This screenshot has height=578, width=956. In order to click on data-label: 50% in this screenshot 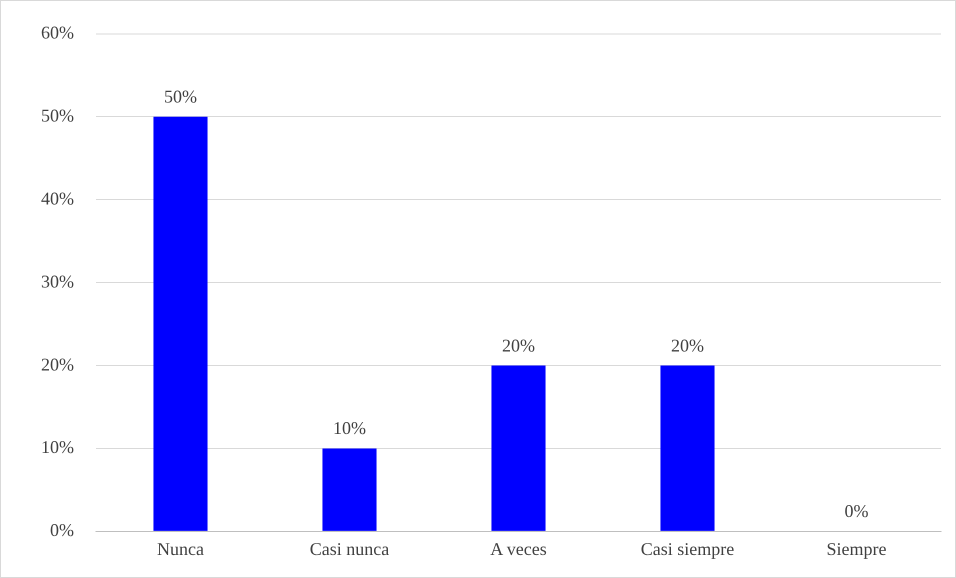, I will do `click(180, 96)`.